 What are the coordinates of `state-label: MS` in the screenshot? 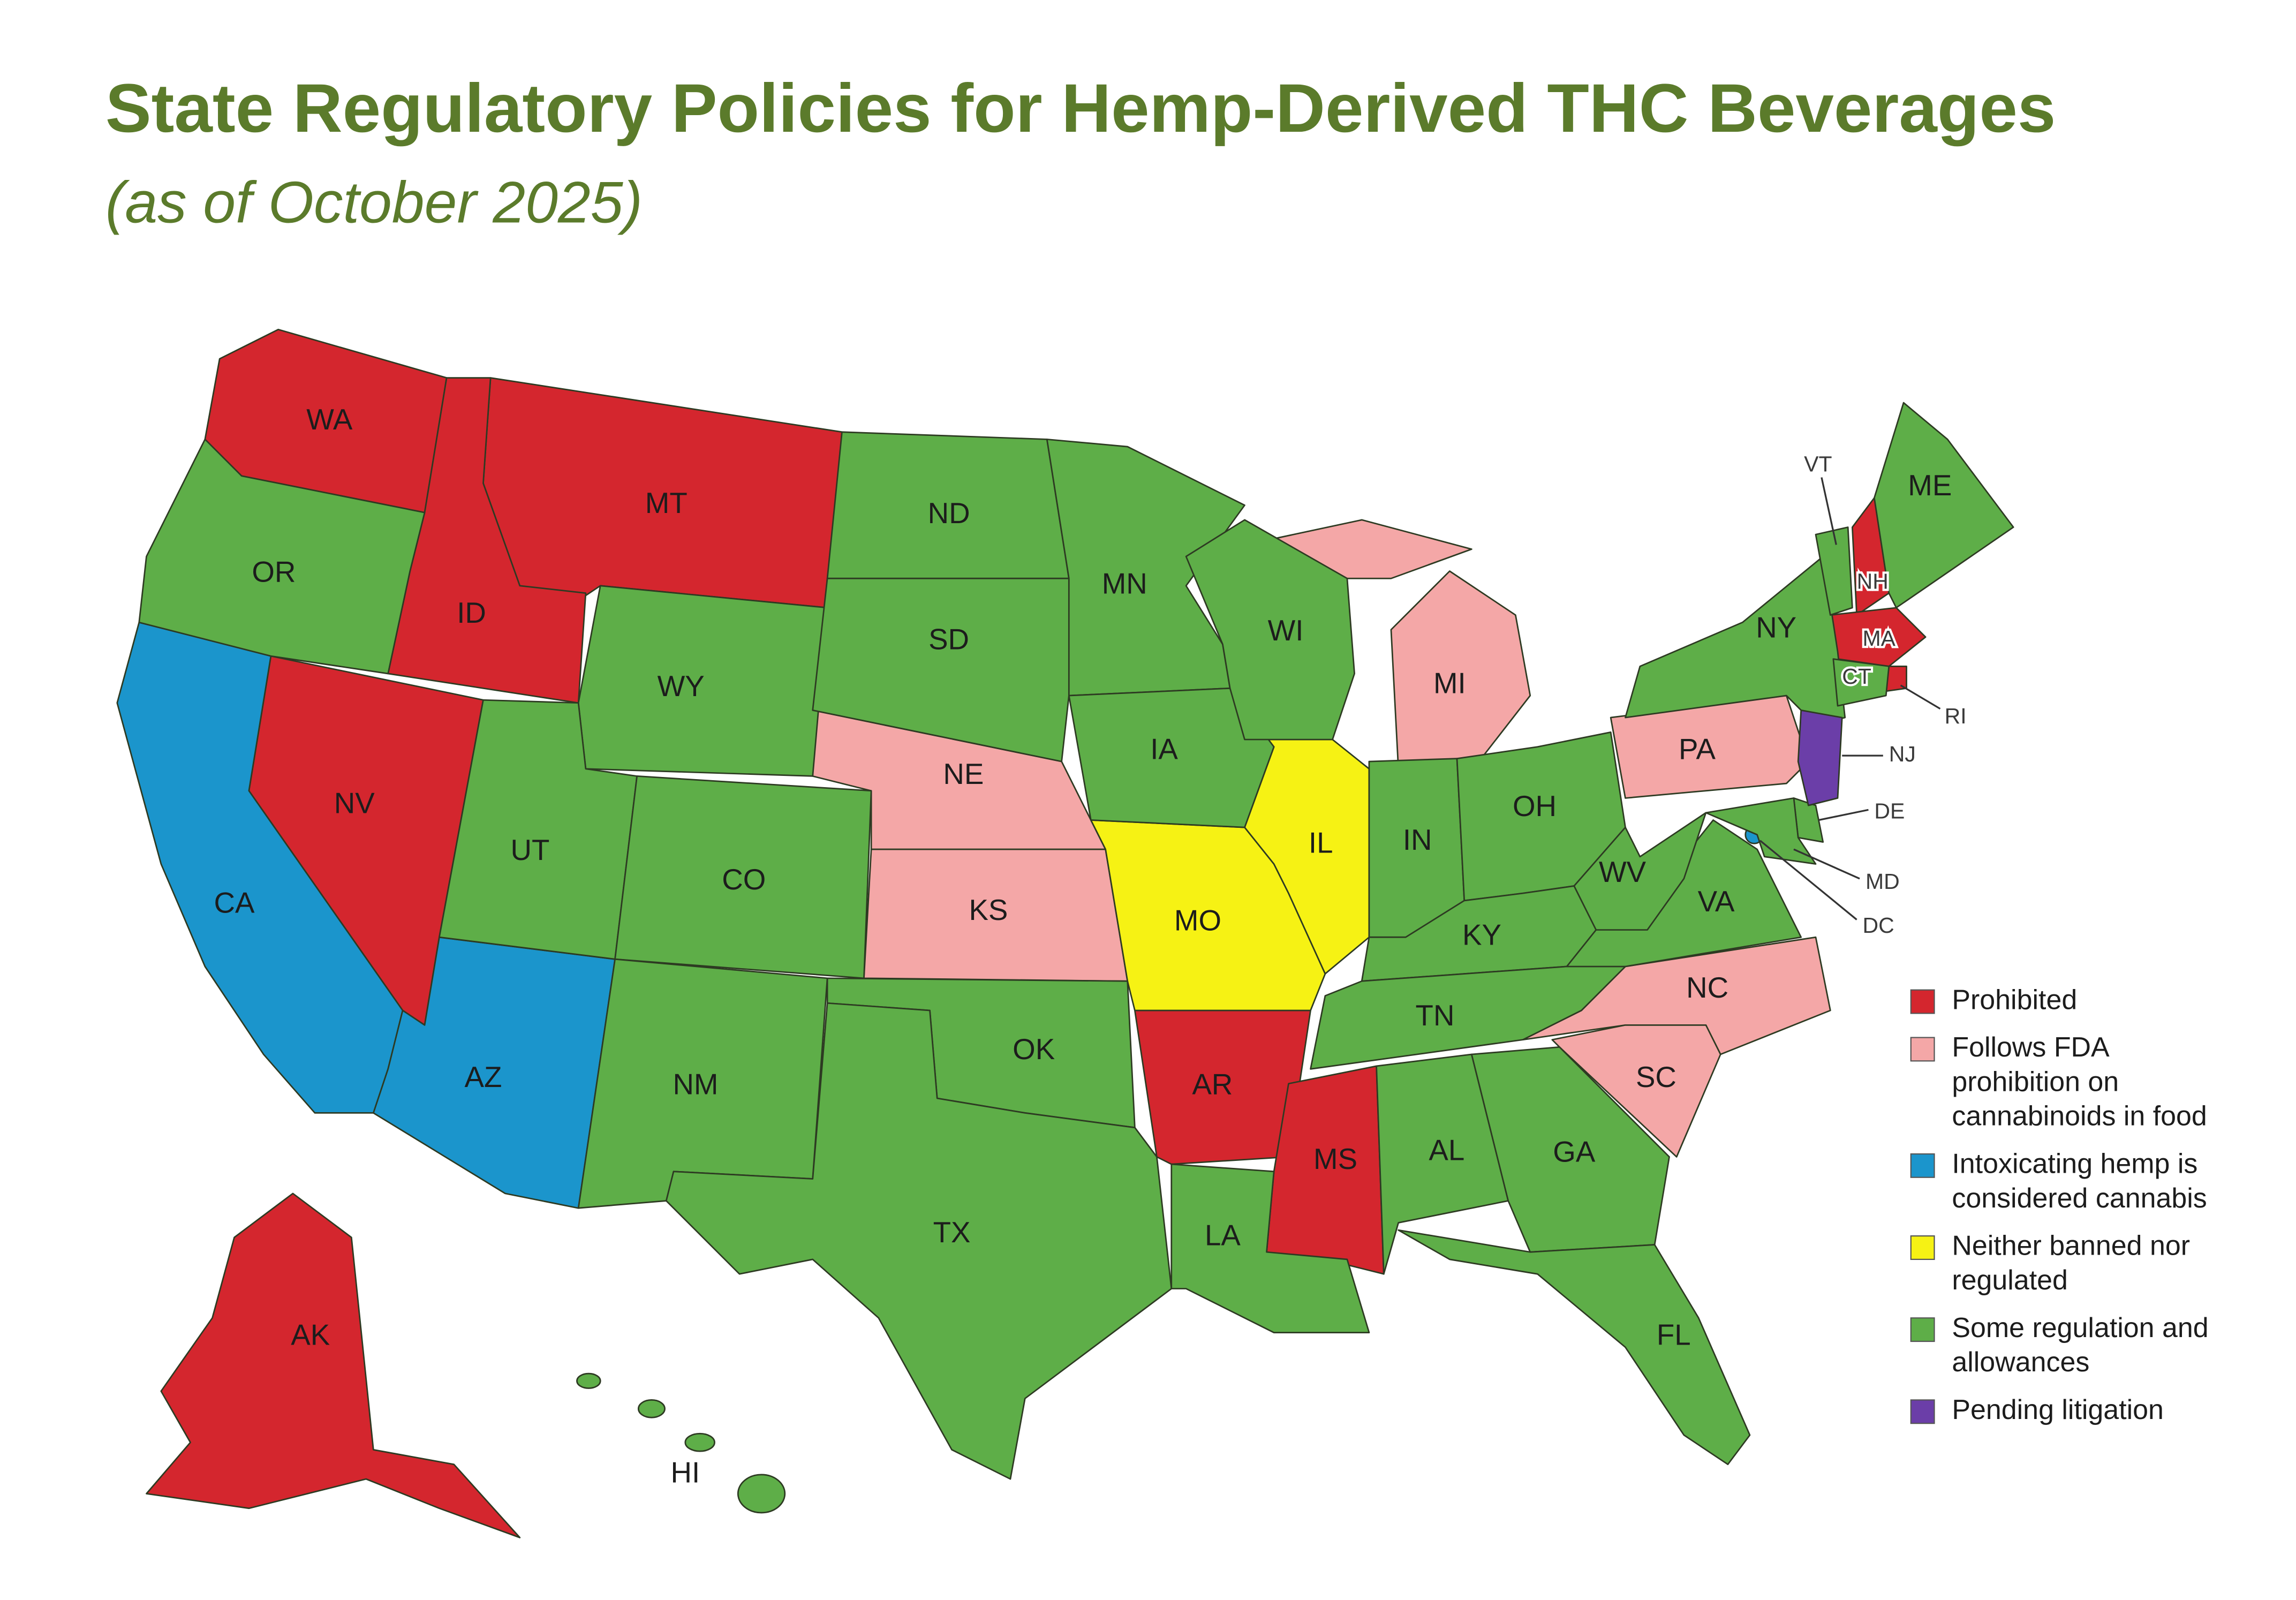 It's located at (1335, 1158).